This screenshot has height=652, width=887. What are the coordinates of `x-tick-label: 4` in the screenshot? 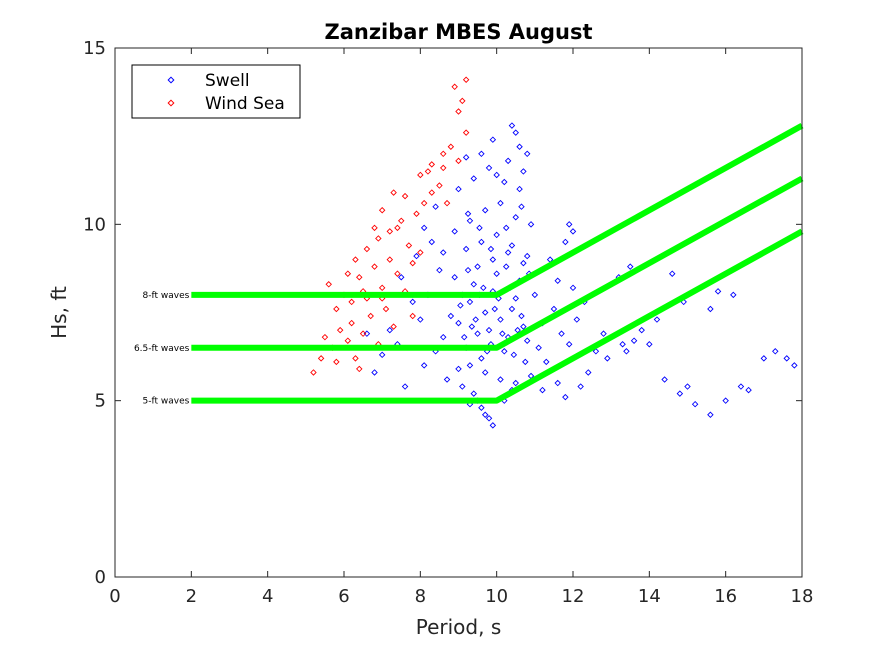 It's located at (267, 596).